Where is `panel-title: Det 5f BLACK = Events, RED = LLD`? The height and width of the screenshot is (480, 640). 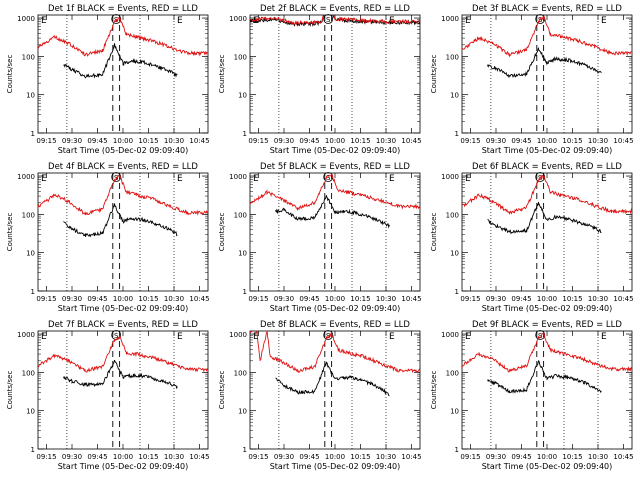 panel-title: Det 5f BLACK = Events, RED = LLD is located at coordinates (335, 167).